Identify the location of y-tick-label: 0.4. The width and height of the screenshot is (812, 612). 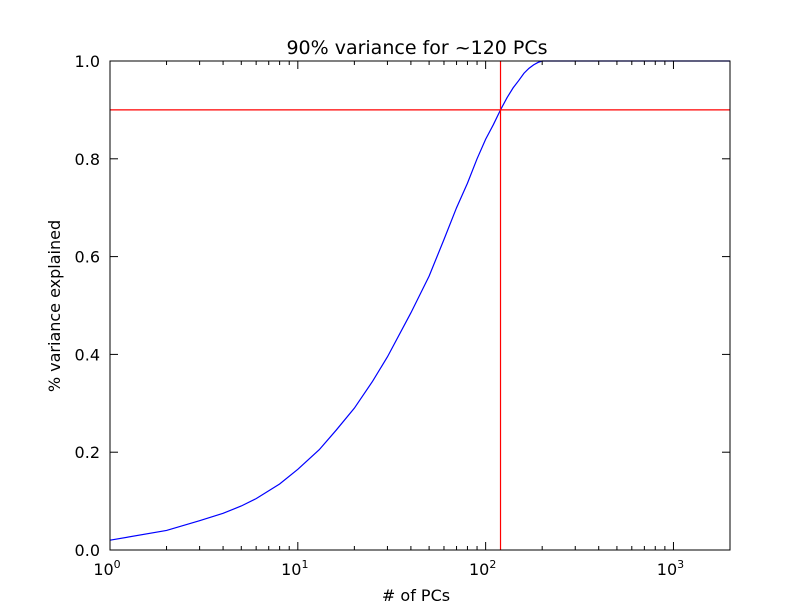
(87, 354).